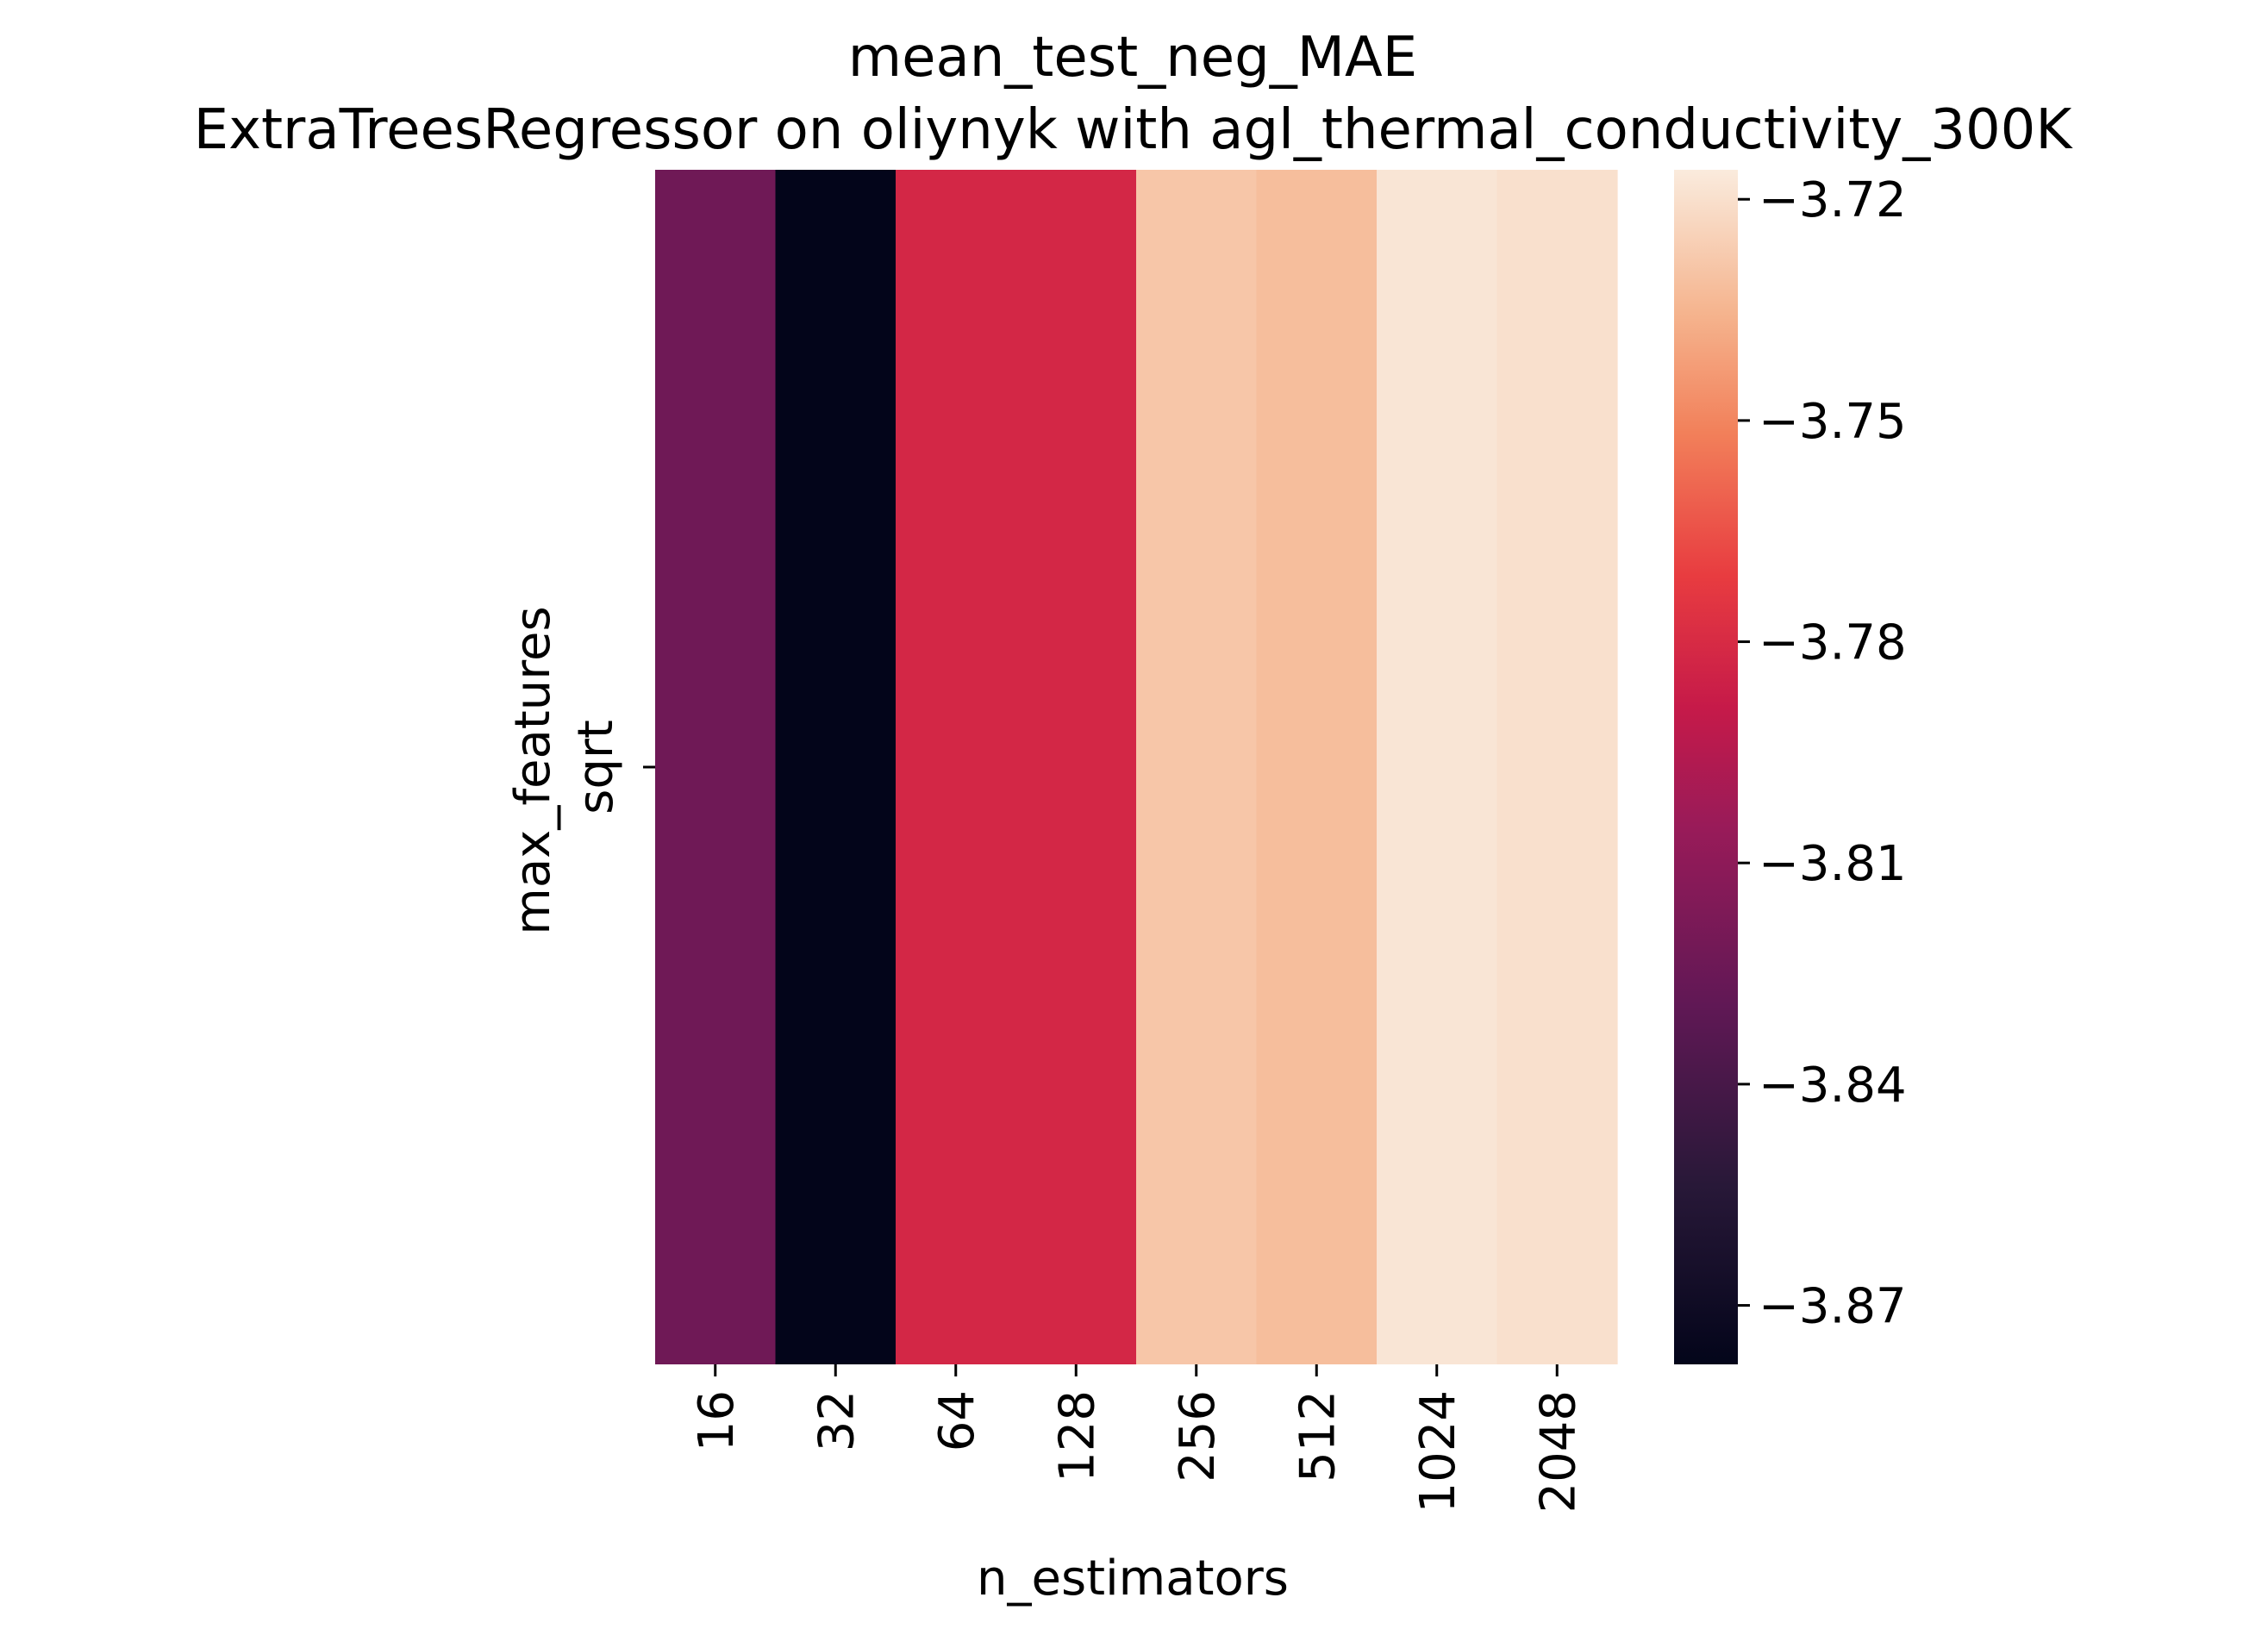 The height and width of the screenshot is (1635, 2268). I want to click on x-axis-ticks: 16 32 64 128 256 512 1024 2048, so click(1137, 1438).